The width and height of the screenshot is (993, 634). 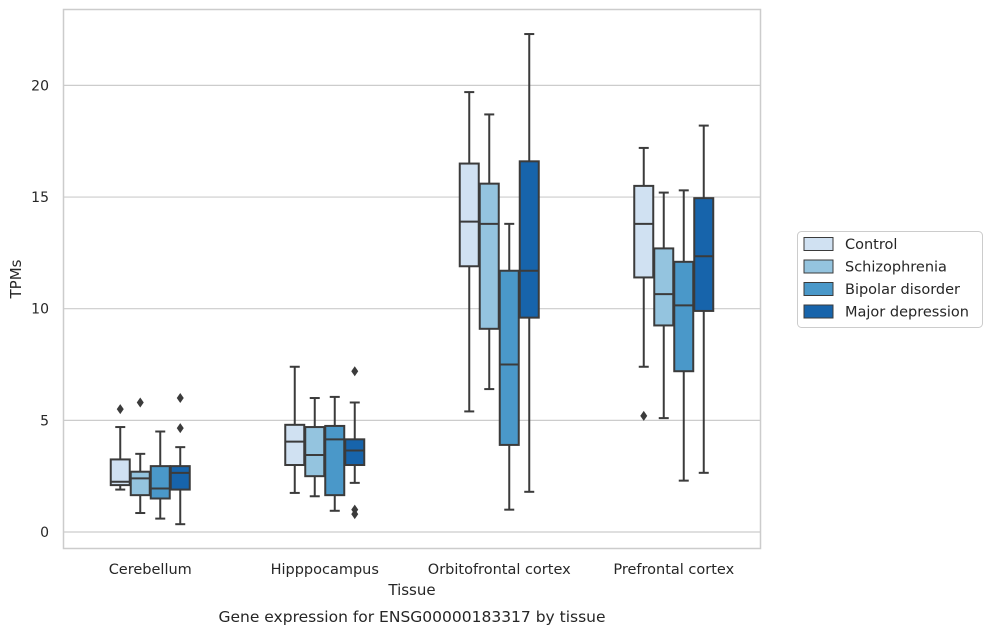 What do you see at coordinates (325, 570) in the screenshot?
I see `x-tick-label: Hipppocampus` at bounding box center [325, 570].